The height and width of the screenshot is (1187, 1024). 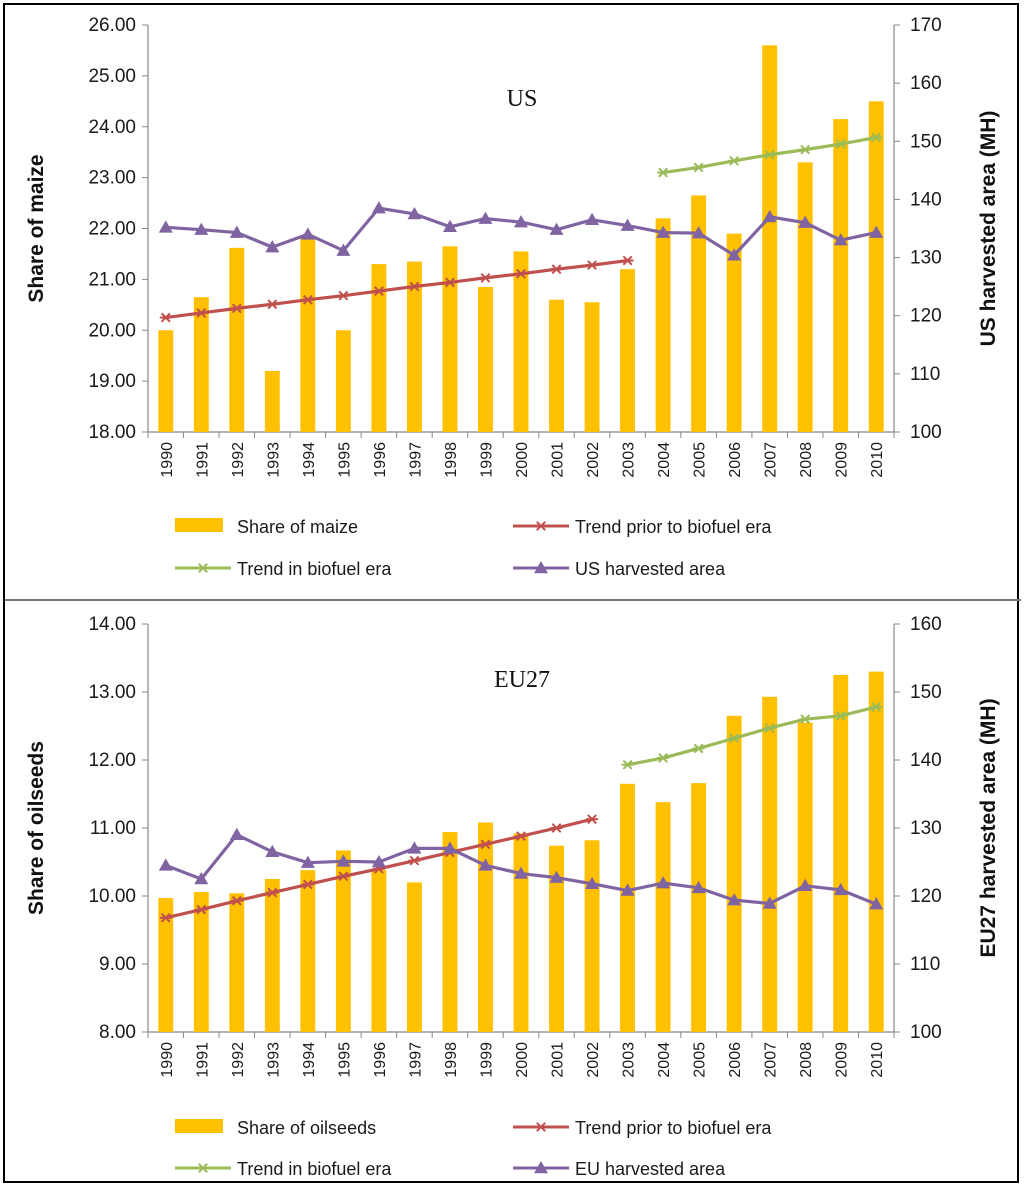 What do you see at coordinates (926, 199) in the screenshot?
I see `y2-tick-label: 140` at bounding box center [926, 199].